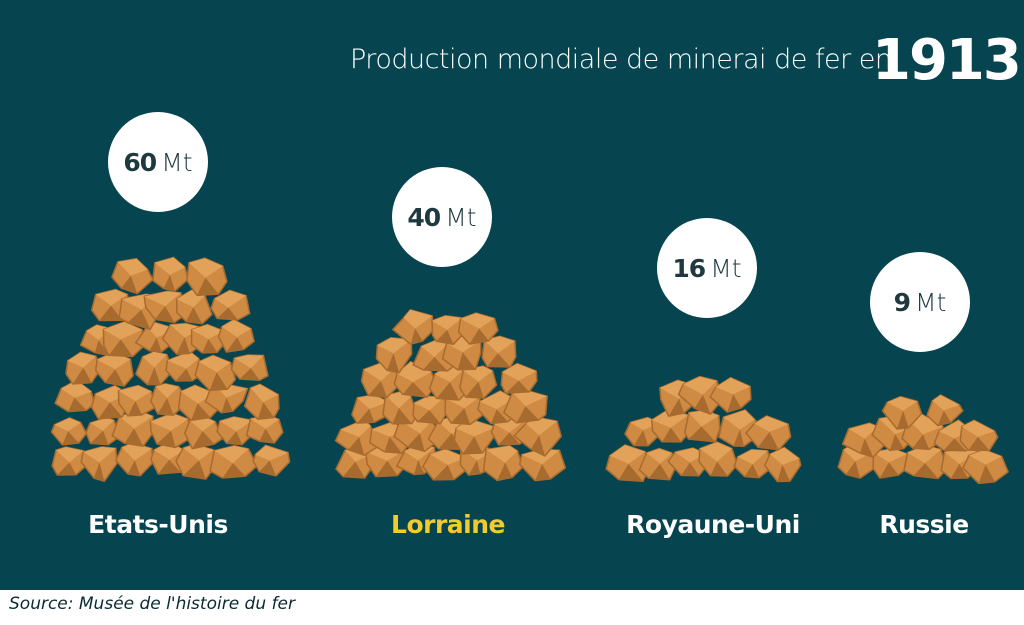 The image size is (1024, 625). Describe the element at coordinates (923, 439) in the screenshot. I see `ore-pile-russie` at that location.